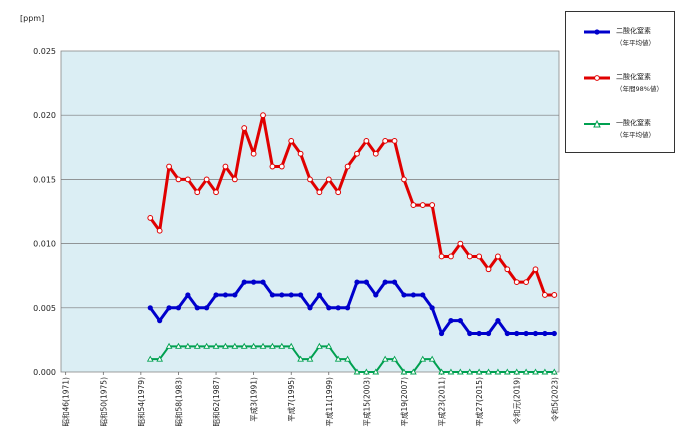 This screenshot has width=683, height=446. I want to click on legend-item-no-mean: 一酸化窒素 （年平均値）, so click(621, 133).